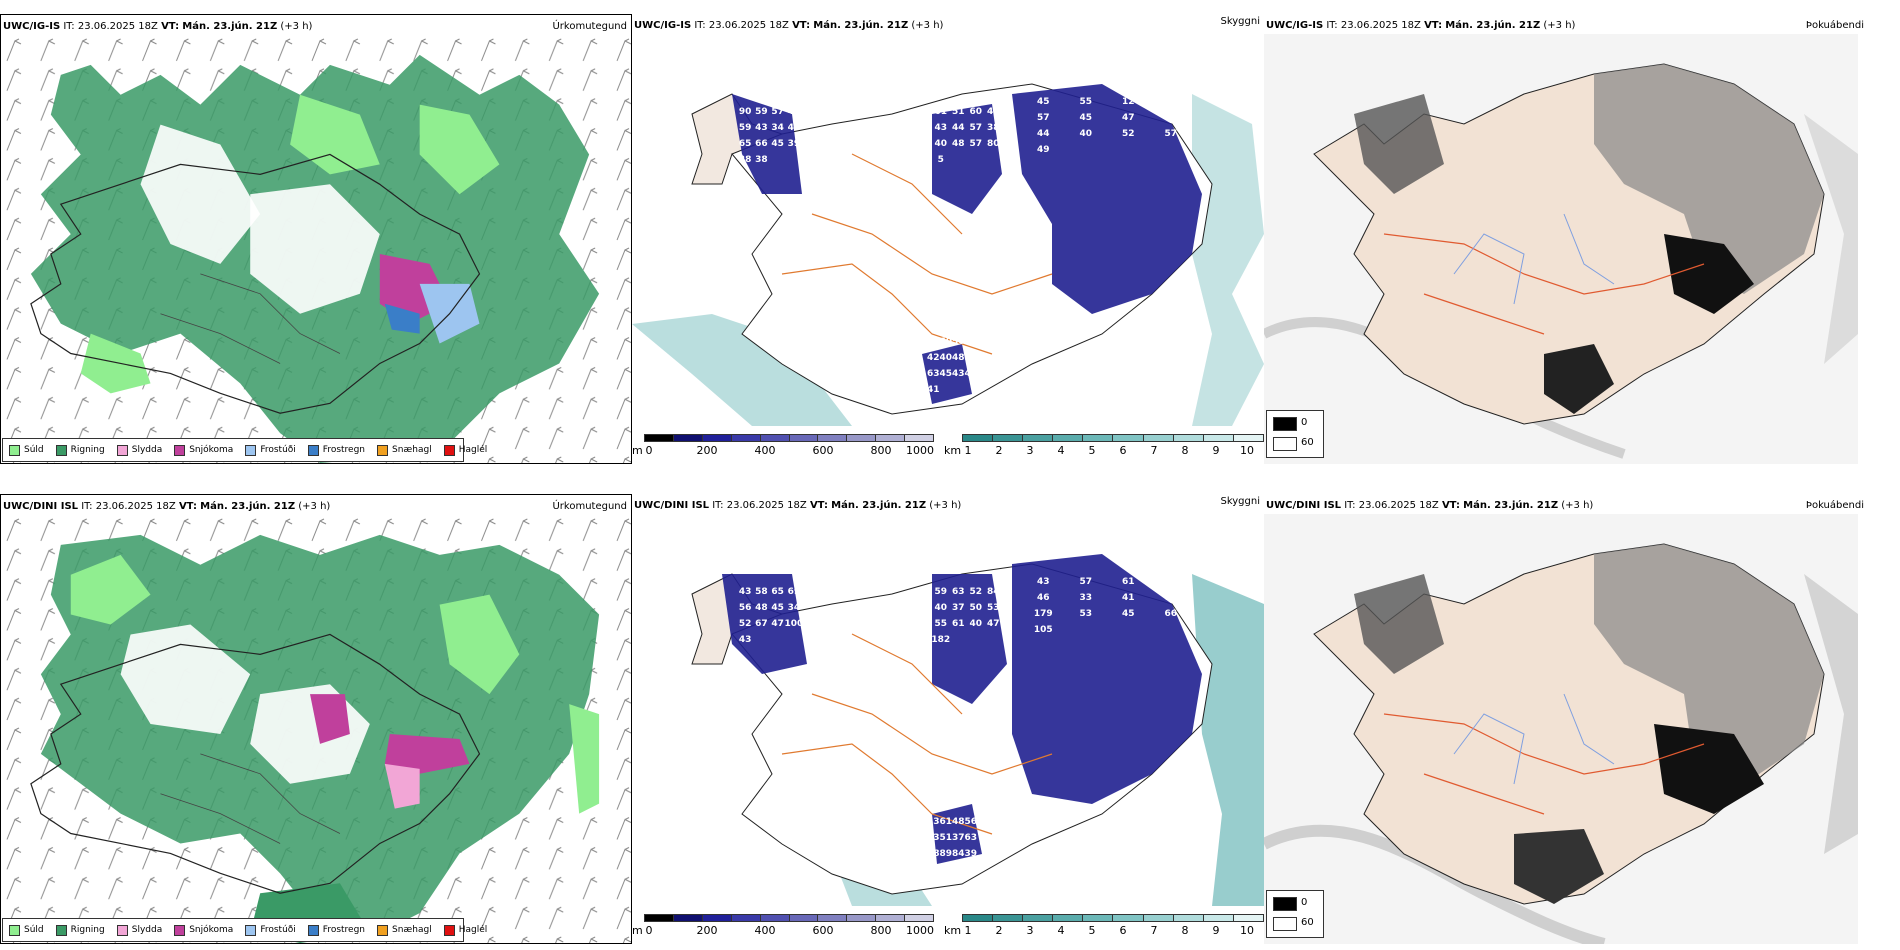 The height and width of the screenshot is (950, 1900). Describe the element at coordinates (765, 450) in the screenshot. I see `colorbar-tick: 400` at that location.